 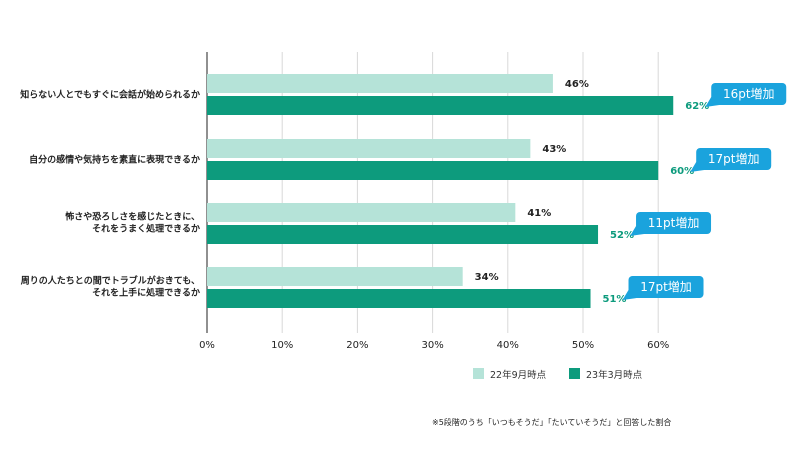 I want to click on data-label-2023-03: 52%, so click(x=622, y=235).